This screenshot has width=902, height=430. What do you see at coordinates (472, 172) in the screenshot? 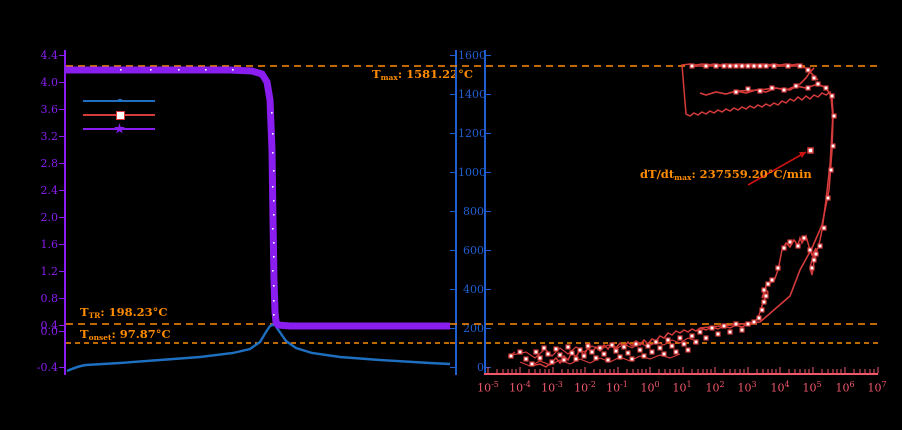
I see `right-ytick-label: 1000` at bounding box center [472, 172].